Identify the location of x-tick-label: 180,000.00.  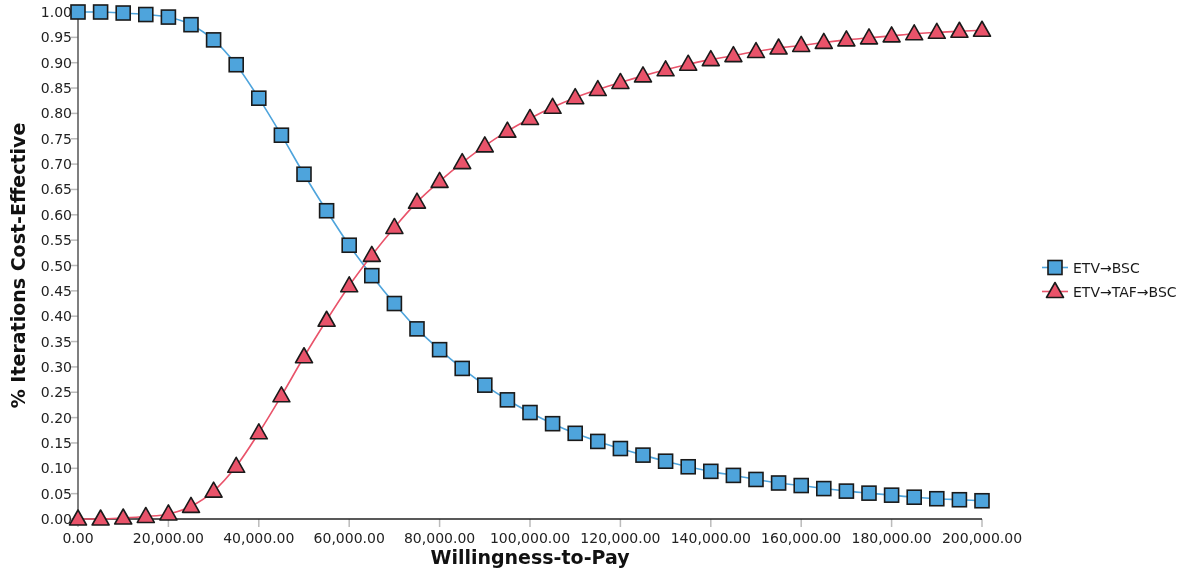
(891, 538).